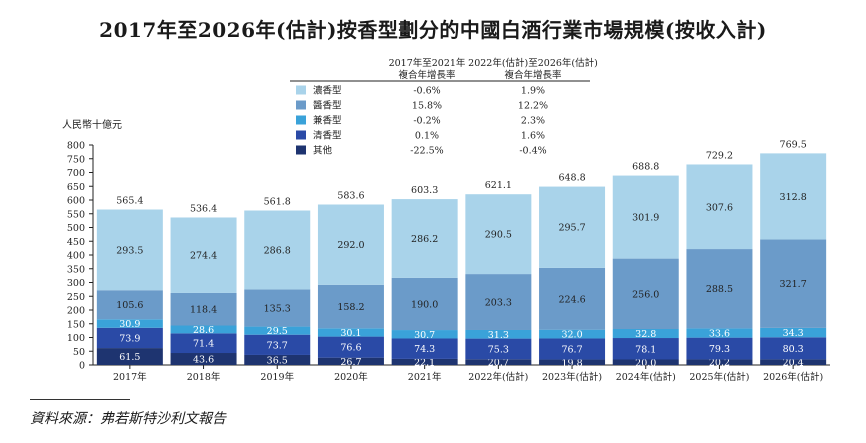 The image size is (866, 443). I want to click on data-label: 290.5, so click(498, 235).